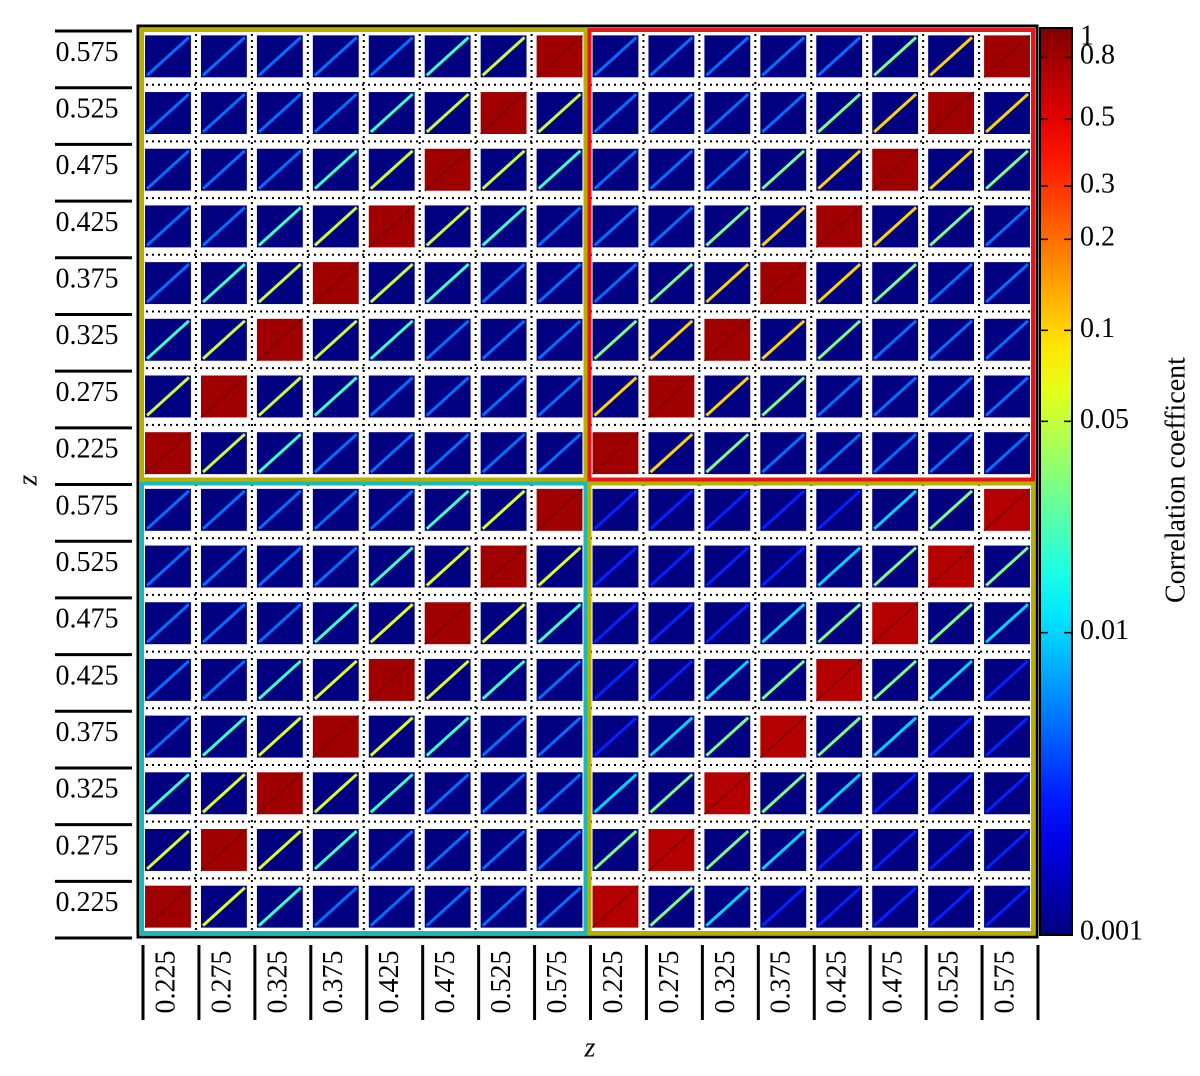 The height and width of the screenshot is (1076, 1200). I want to click on x-tick-label: 0.375, so click(781, 982).